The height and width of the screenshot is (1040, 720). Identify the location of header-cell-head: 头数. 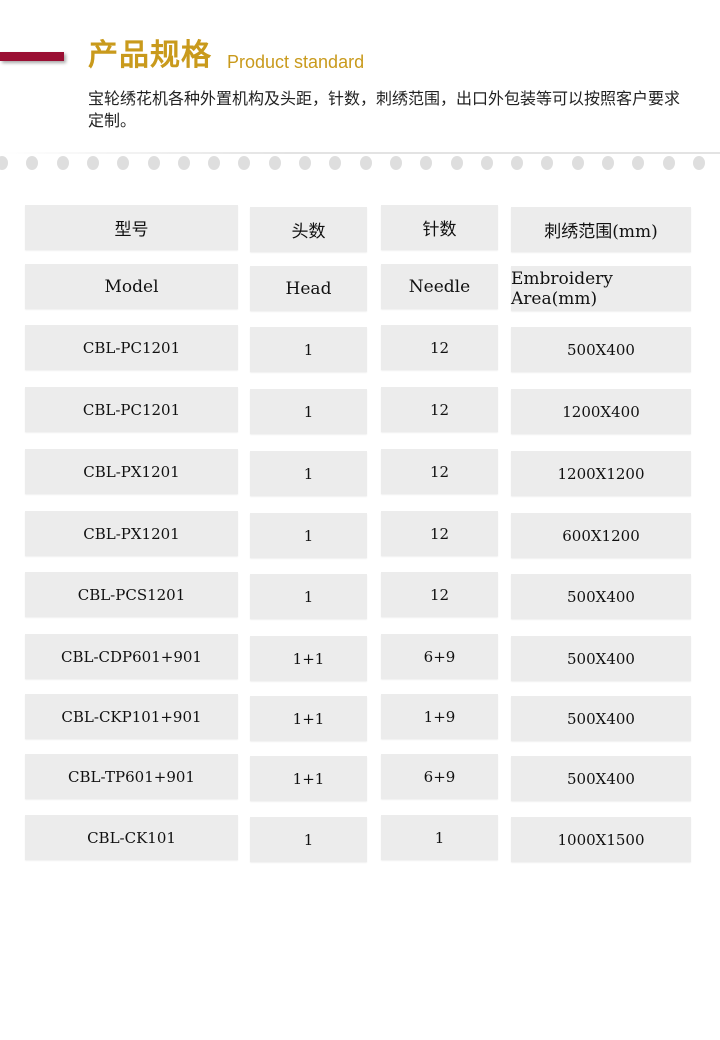
(308, 229).